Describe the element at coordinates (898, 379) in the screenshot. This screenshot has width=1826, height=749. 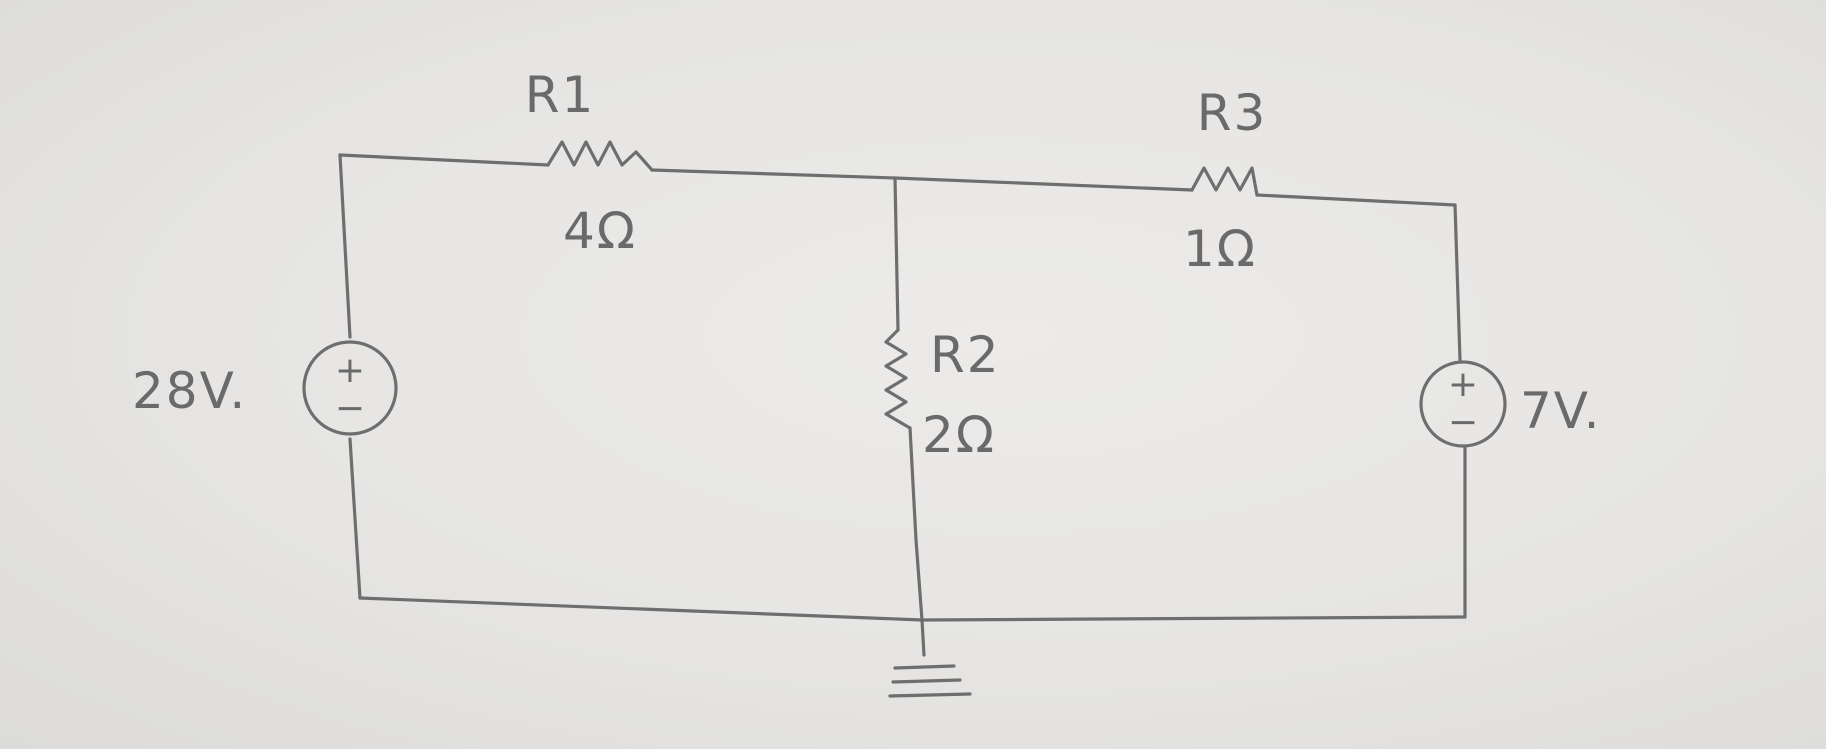
I see `resistor-r2-zigzag` at that location.